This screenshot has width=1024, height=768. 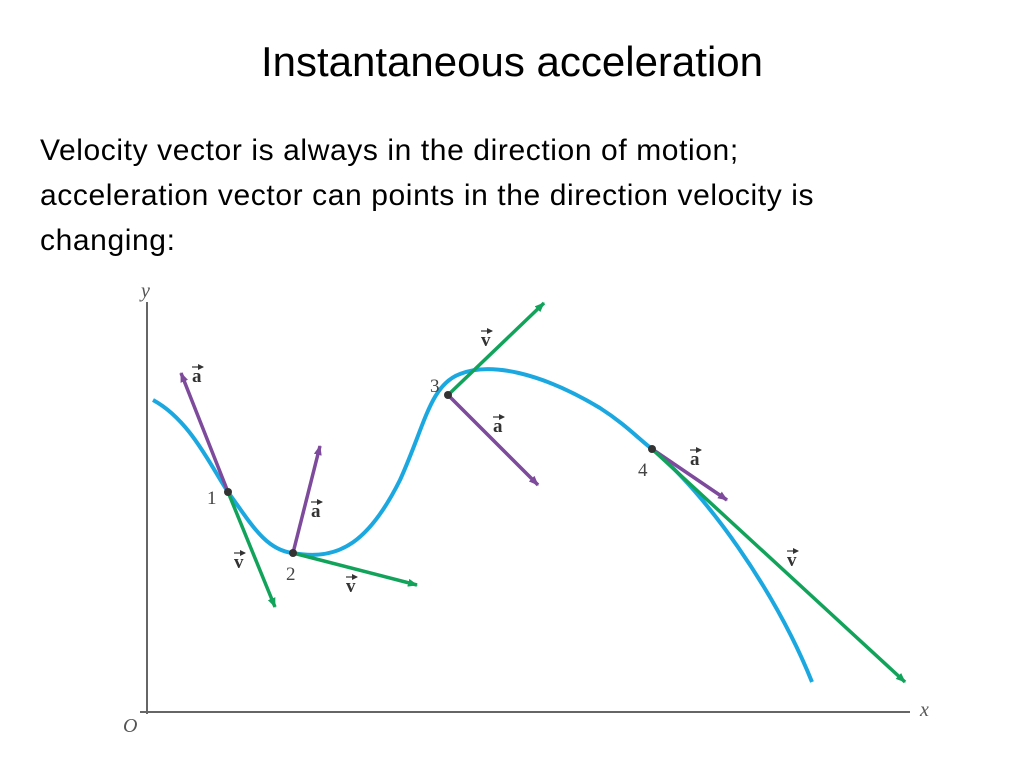 I want to click on slide-title: Instantaneous acceleration, so click(x=511, y=61).